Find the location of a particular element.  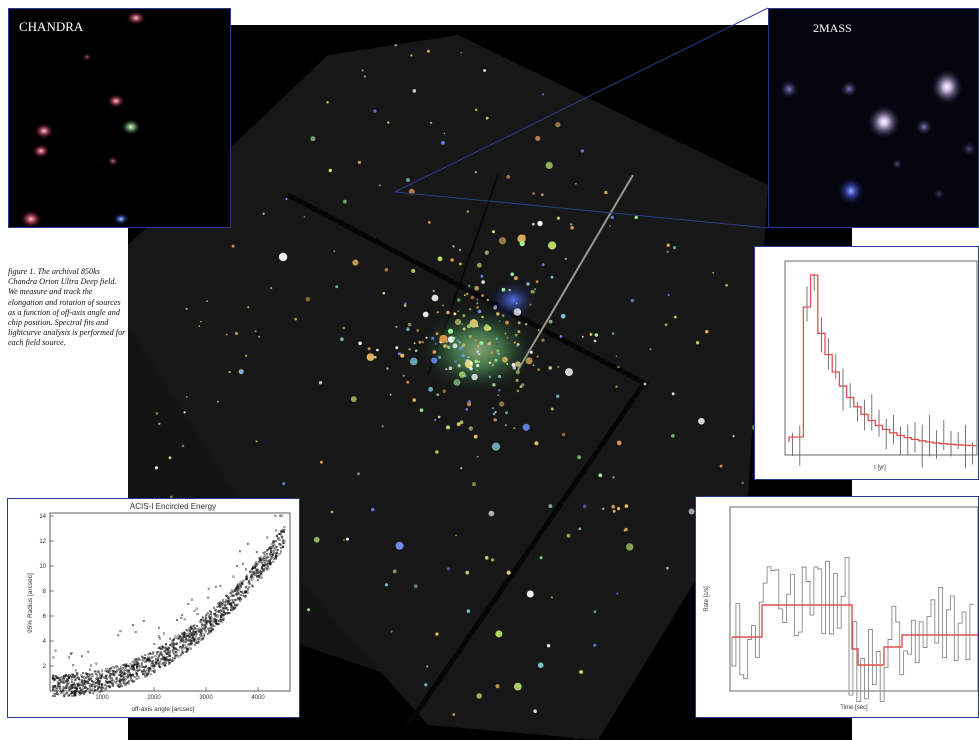

ee-ylabel: 95% Radius [arcsec] is located at coordinates (30, 603).